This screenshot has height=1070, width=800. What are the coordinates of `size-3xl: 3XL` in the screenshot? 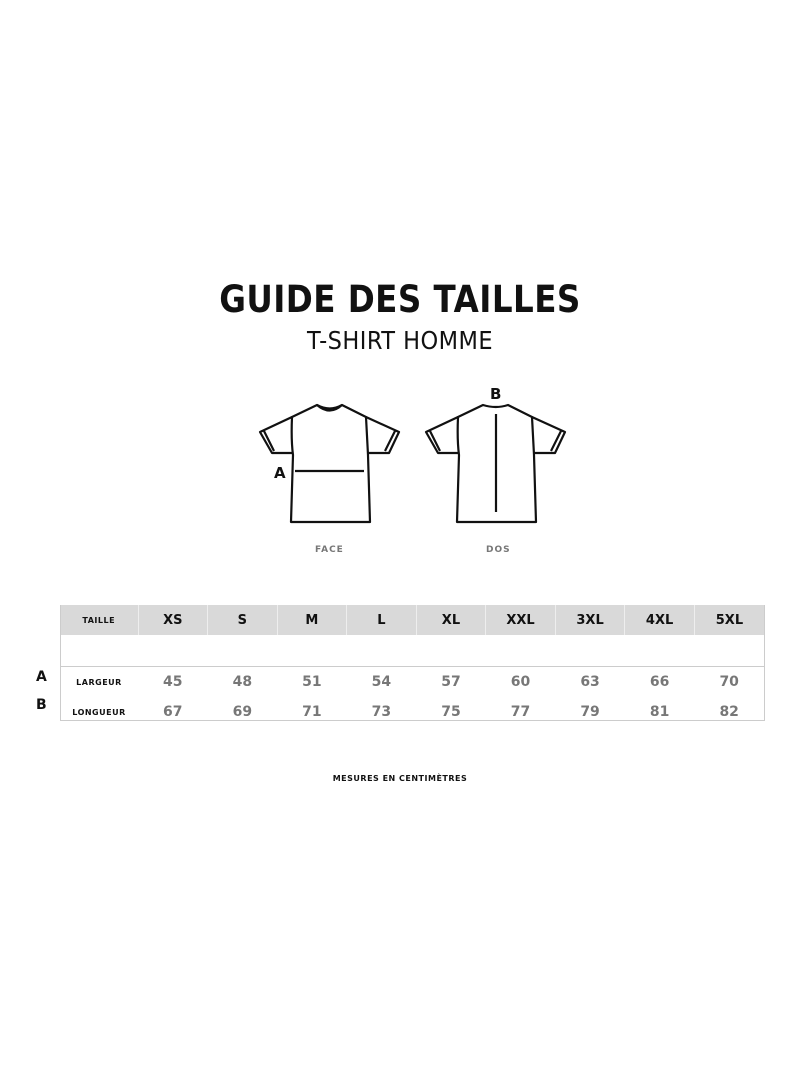 It's located at (589, 620).